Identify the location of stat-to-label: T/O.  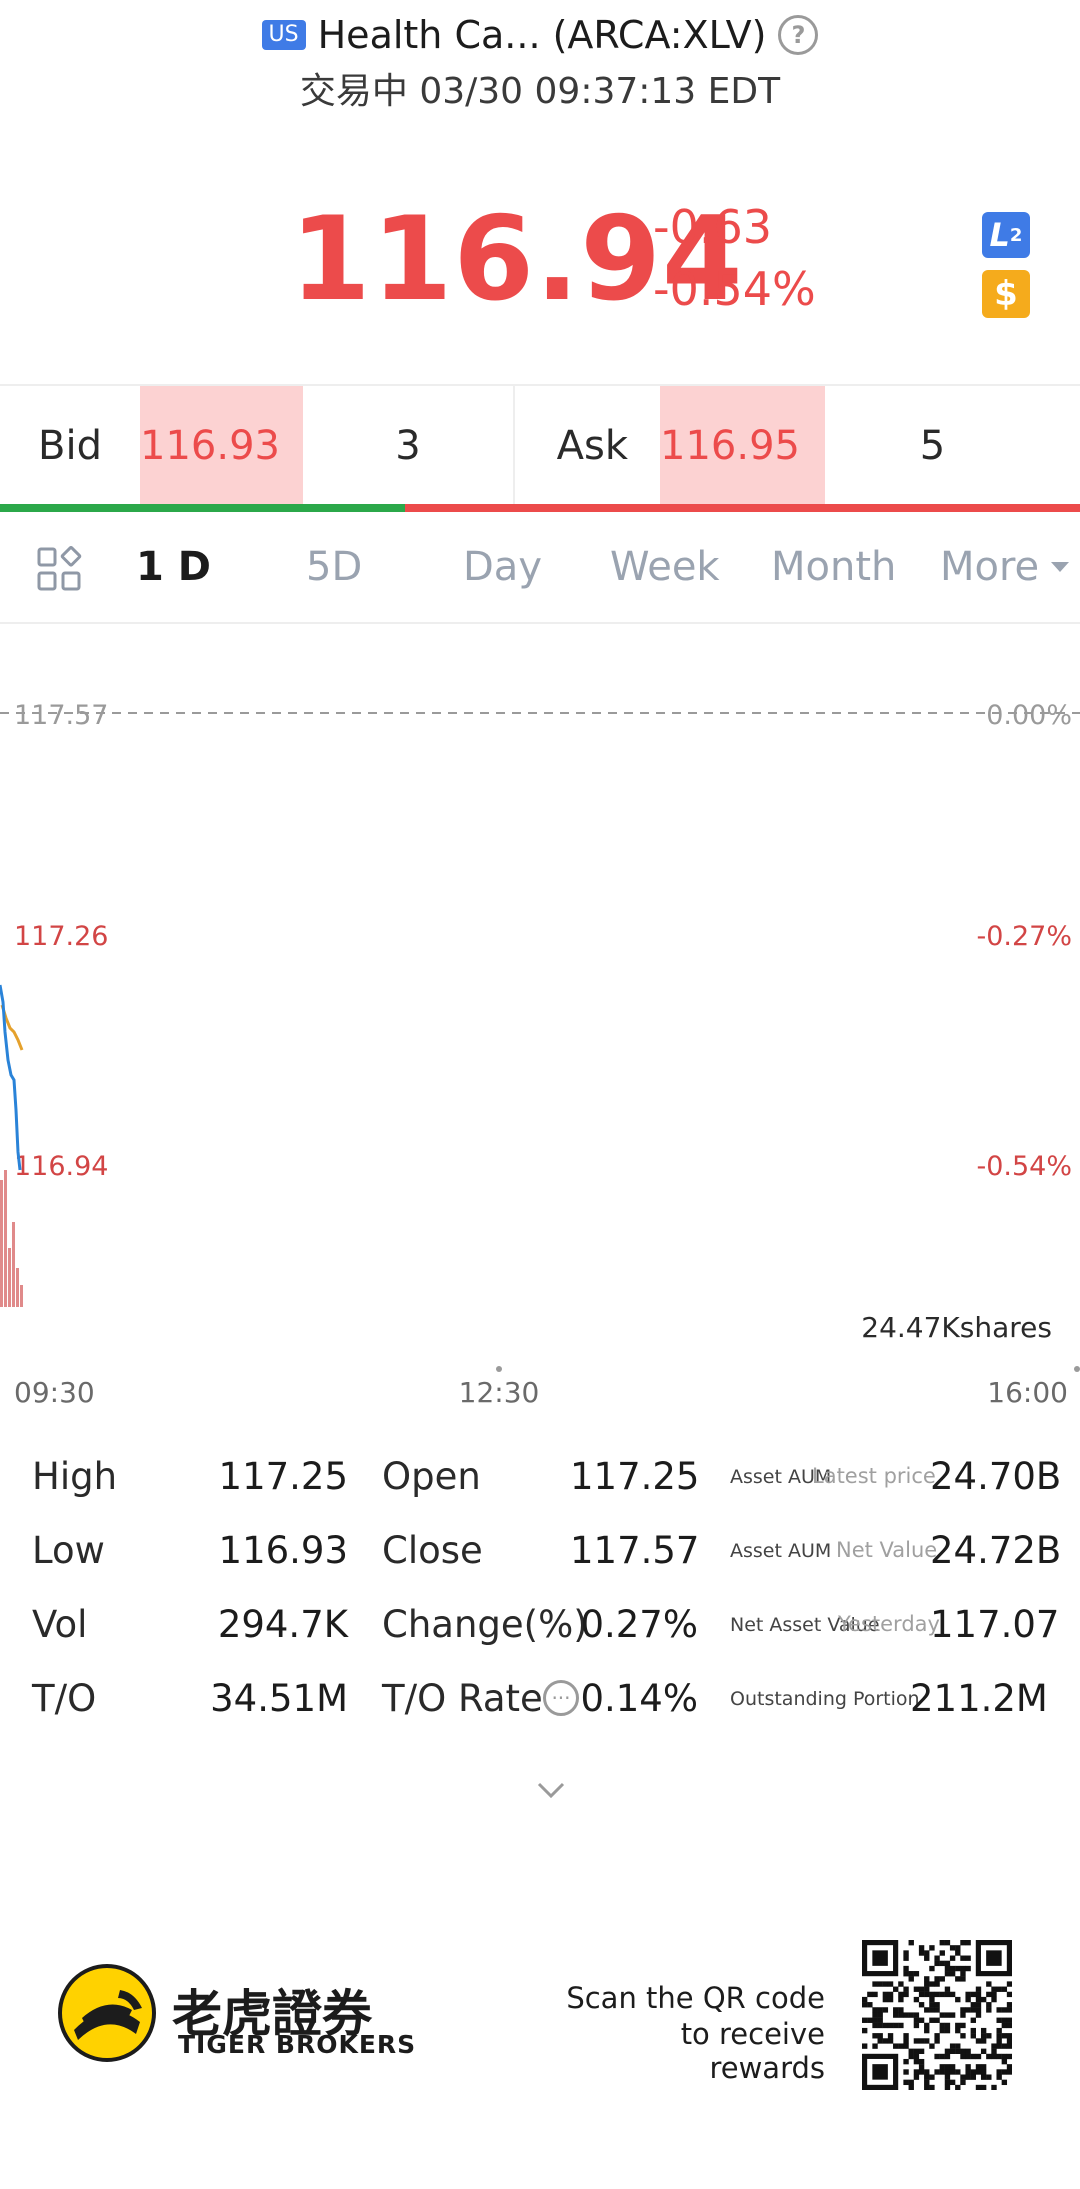
(64, 1698).